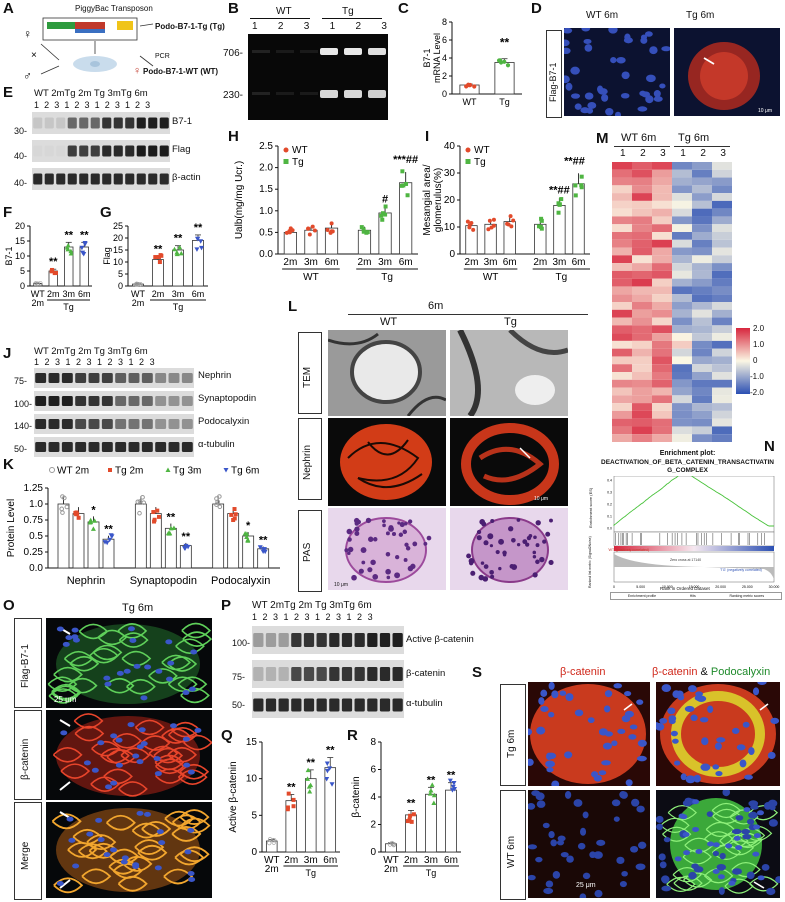 The image size is (785, 902). I want to click on panel-letter-f: F, so click(8, 212).